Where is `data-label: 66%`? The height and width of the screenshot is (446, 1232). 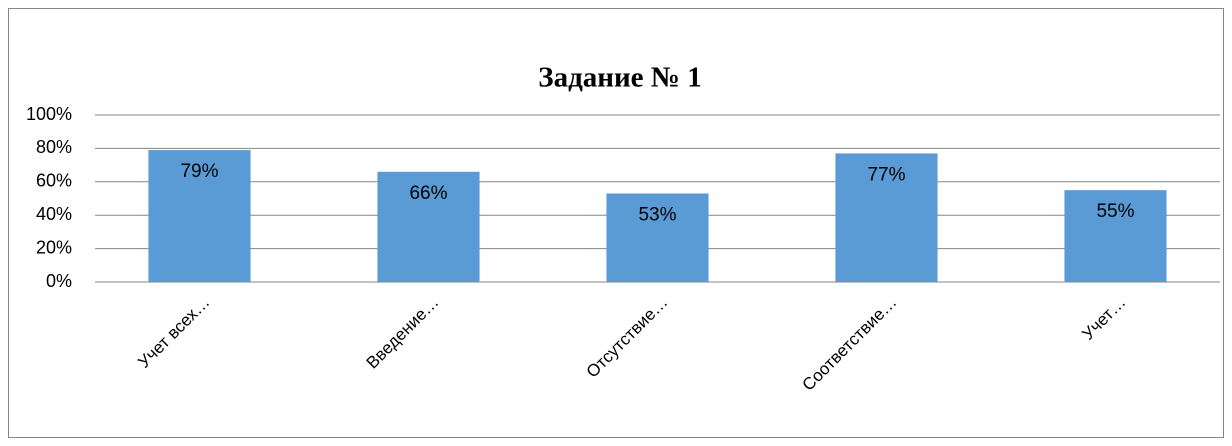
data-label: 66% is located at coordinates (428, 193).